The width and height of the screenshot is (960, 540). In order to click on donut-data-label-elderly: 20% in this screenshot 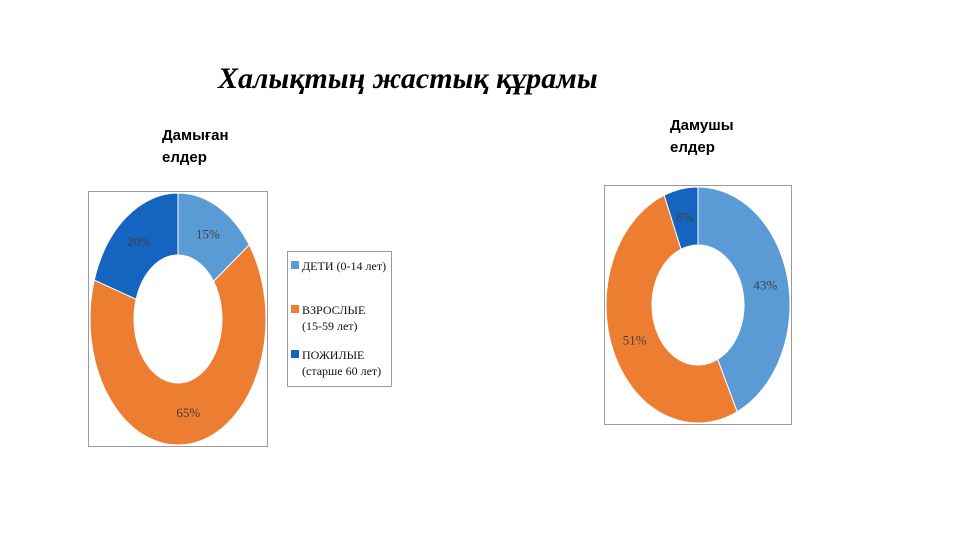, I will do `click(139, 241)`.